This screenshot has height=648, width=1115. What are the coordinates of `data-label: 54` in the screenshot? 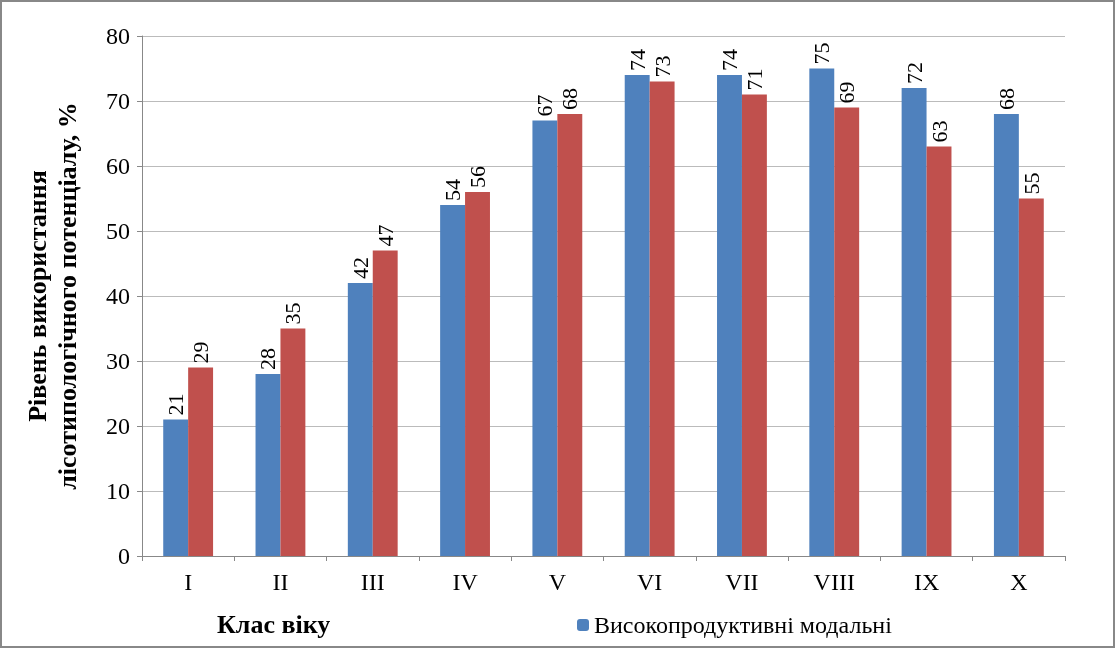 It's located at (453, 190).